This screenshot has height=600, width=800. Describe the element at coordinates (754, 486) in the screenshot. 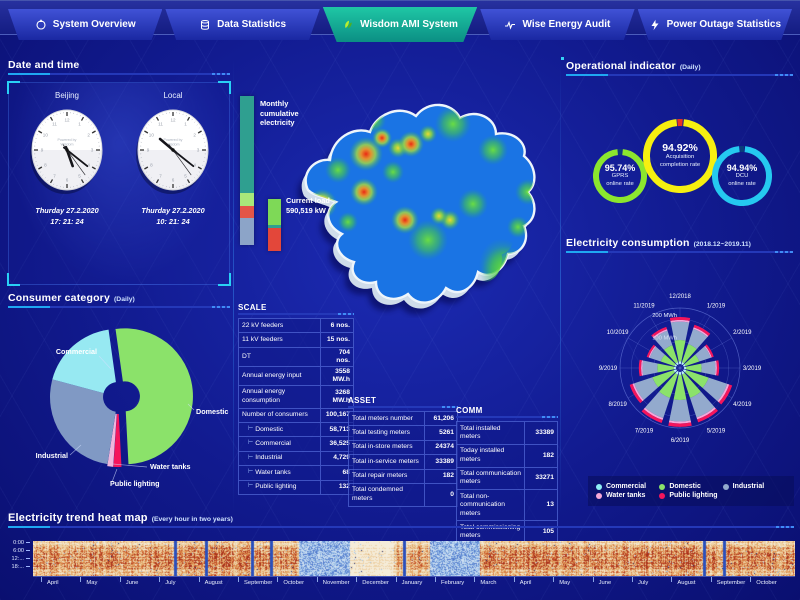

I see `legend-item-industrial: Industrial` at that location.